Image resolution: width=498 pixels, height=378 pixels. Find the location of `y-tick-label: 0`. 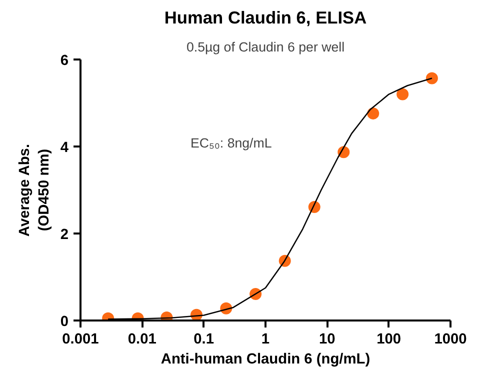

y-tick-label: 0 is located at coordinates (64, 322).